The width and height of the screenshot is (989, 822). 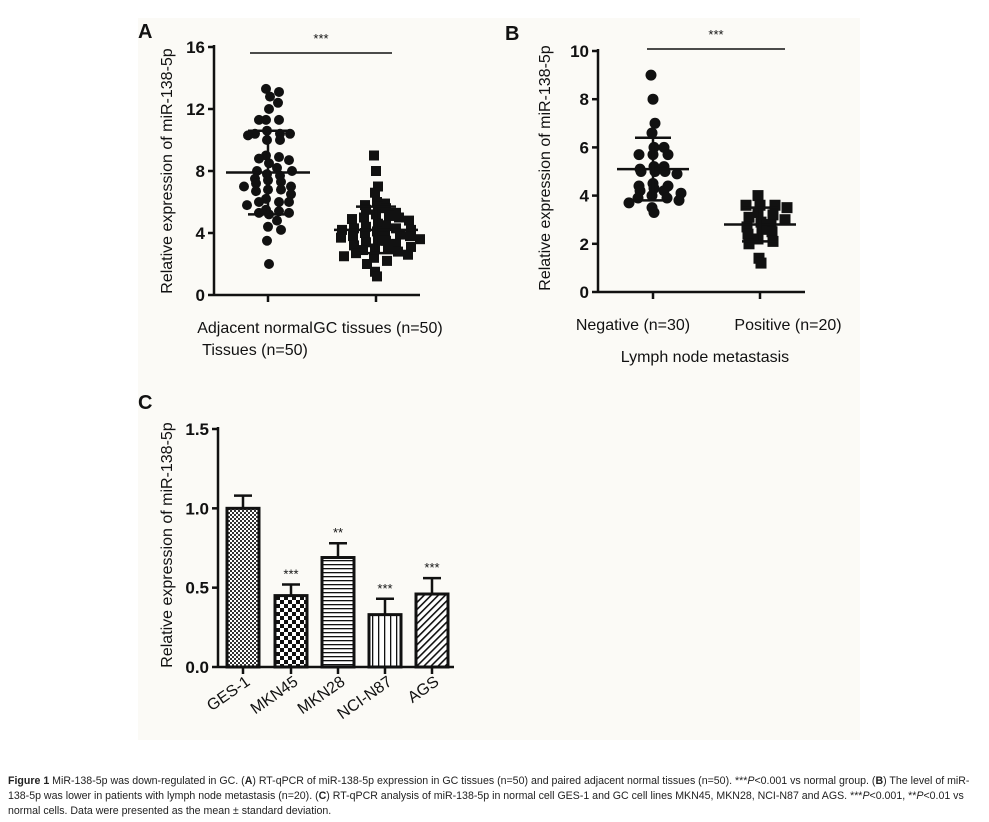 What do you see at coordinates (512, 34) in the screenshot?
I see `panel-label: B` at bounding box center [512, 34].